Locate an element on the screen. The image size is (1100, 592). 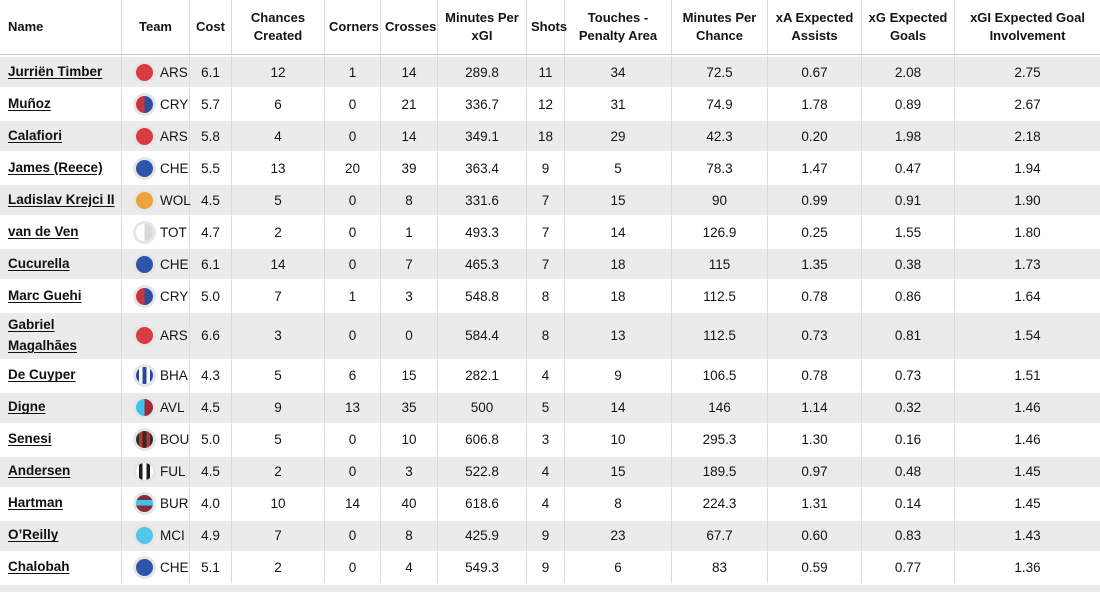
cell-chances_created: 10 is located at coordinates (278, 502).